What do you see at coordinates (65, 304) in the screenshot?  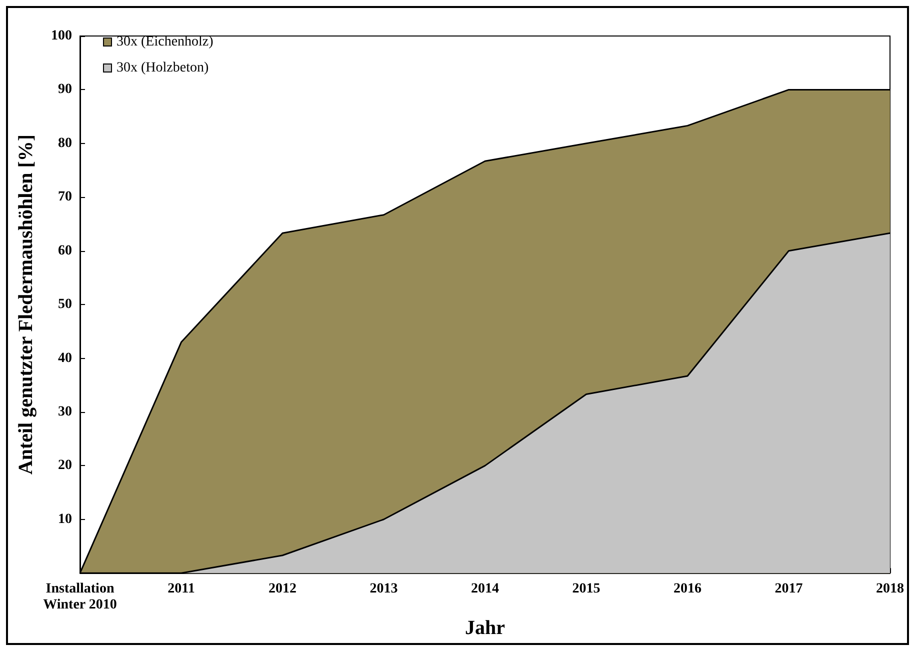 I see `y-tick-label: 50` at bounding box center [65, 304].